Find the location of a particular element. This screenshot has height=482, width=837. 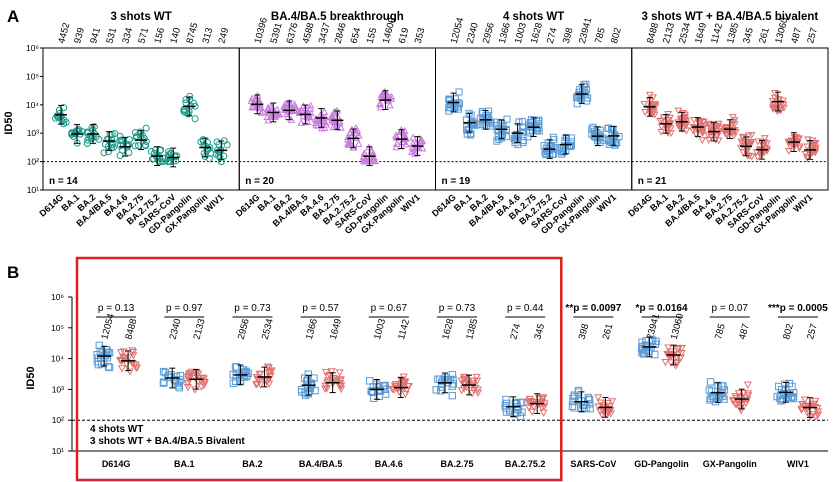

subplot-title: 3 shots WT is located at coordinates (140, 17).